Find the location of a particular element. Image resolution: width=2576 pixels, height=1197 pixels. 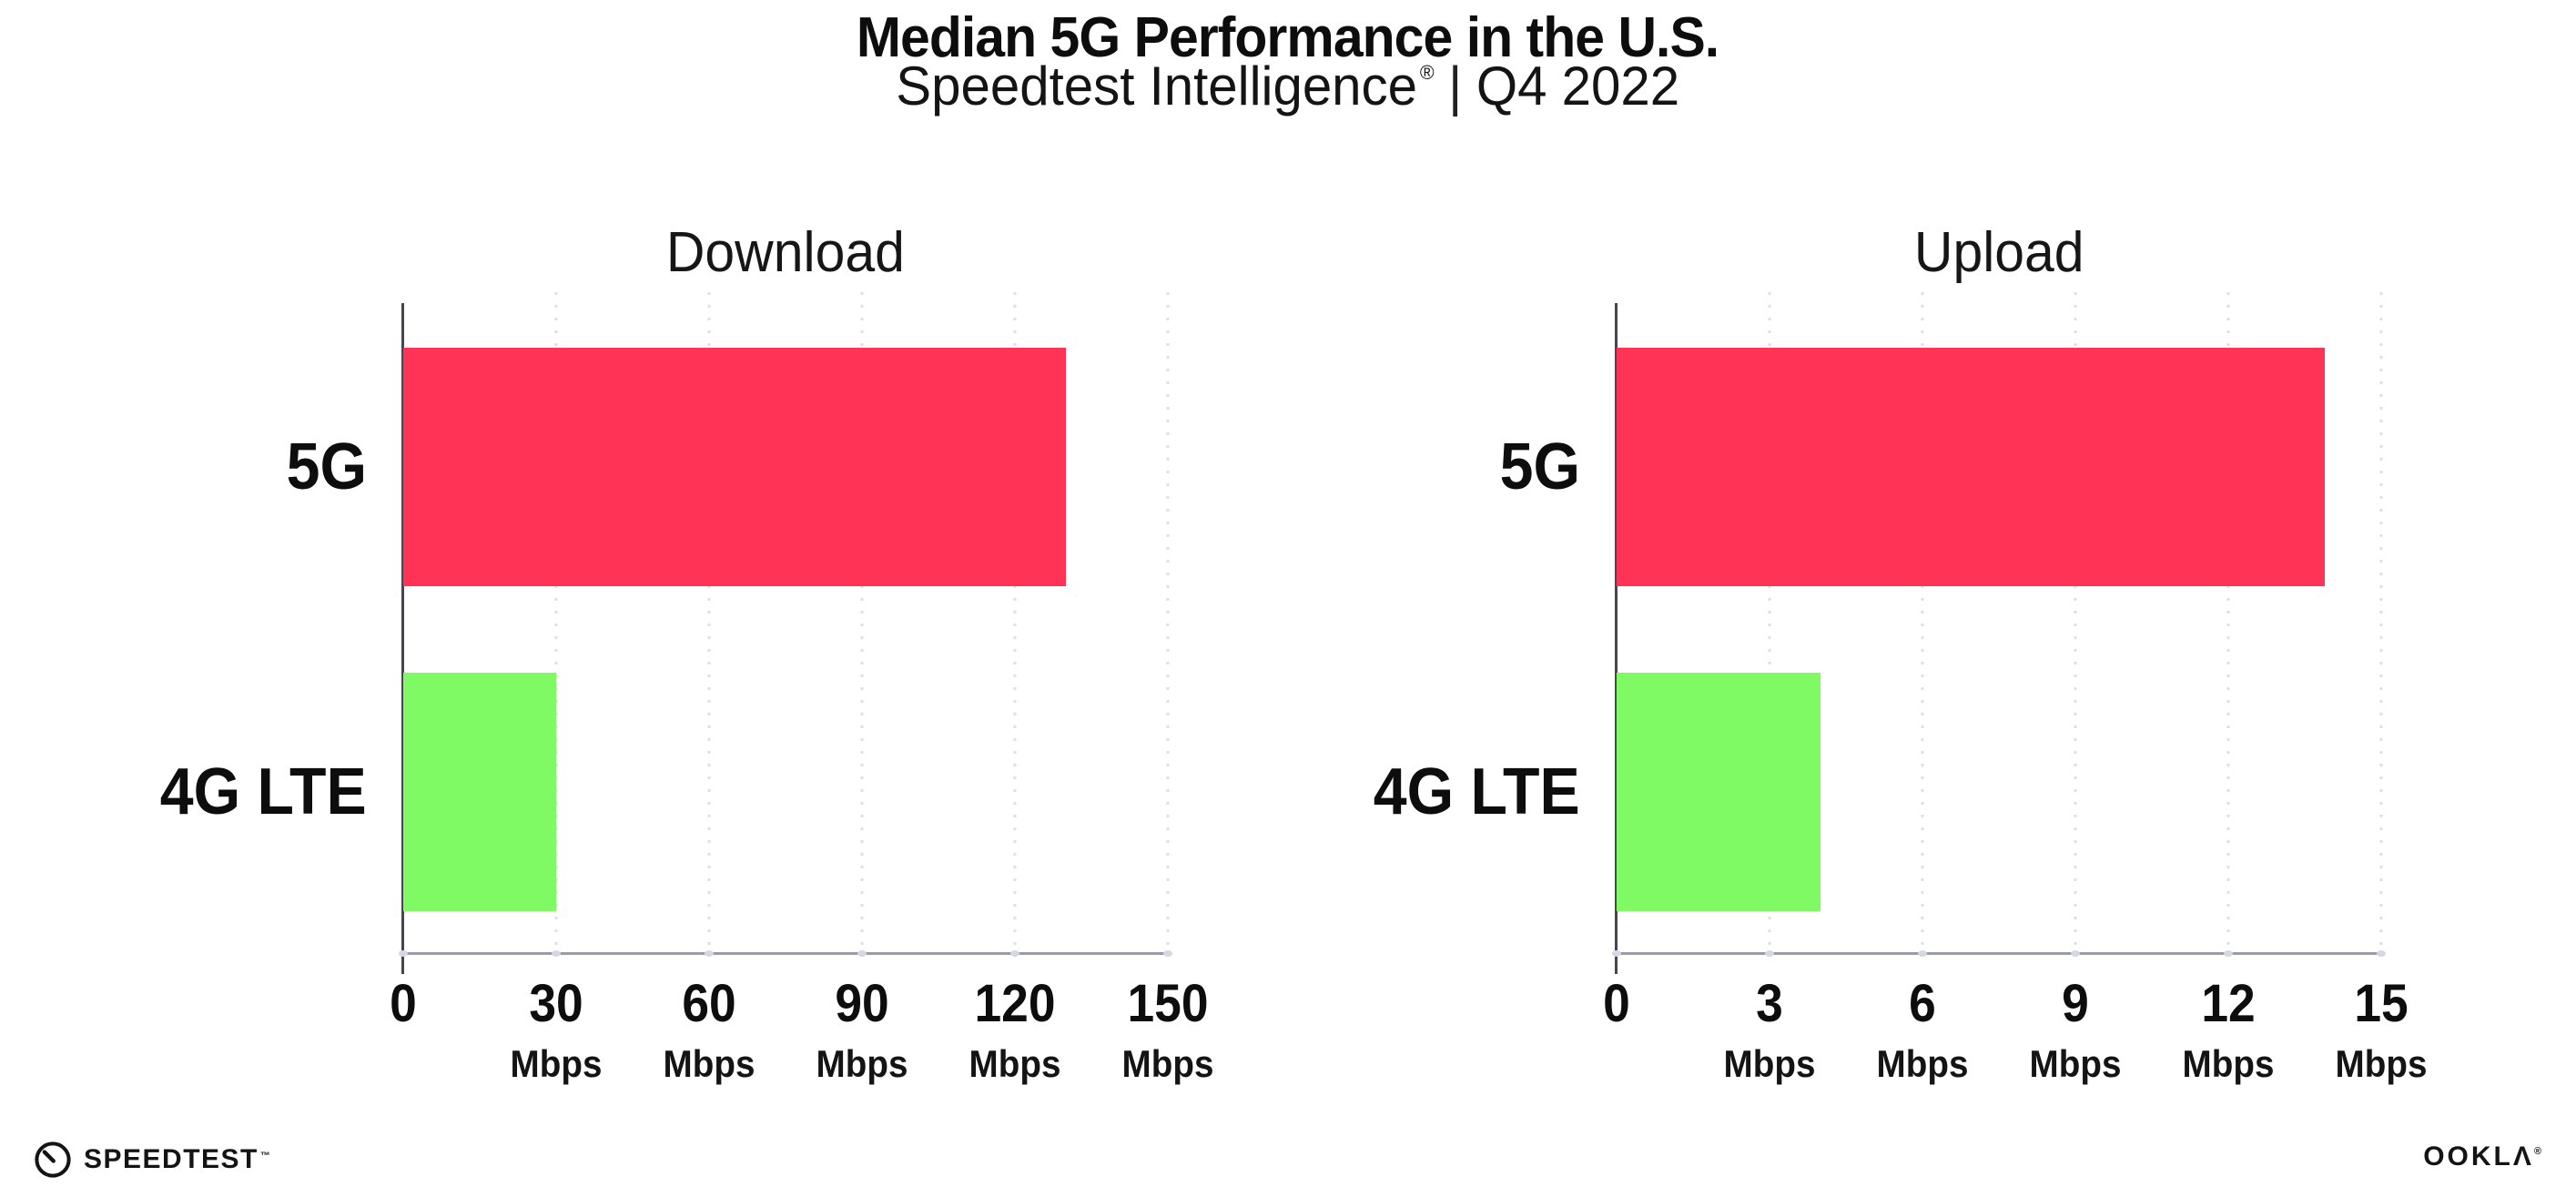

page-title-text: Median 5G Performance in the U.S. is located at coordinates (1288, 37).